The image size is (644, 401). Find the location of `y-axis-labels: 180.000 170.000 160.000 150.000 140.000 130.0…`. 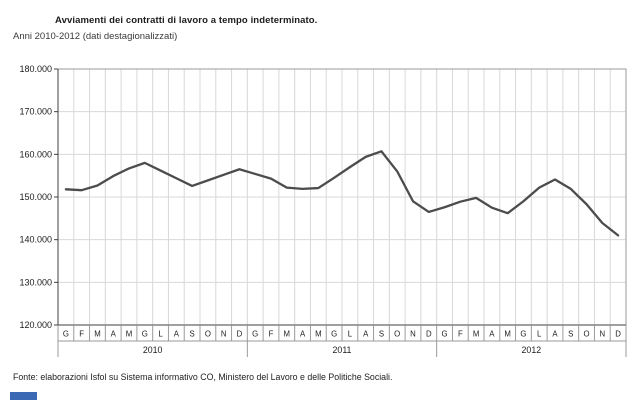

y-axis-labels: 180.000 170.000 160.000 150.000 140.000 130.0… is located at coordinates (38, 197).